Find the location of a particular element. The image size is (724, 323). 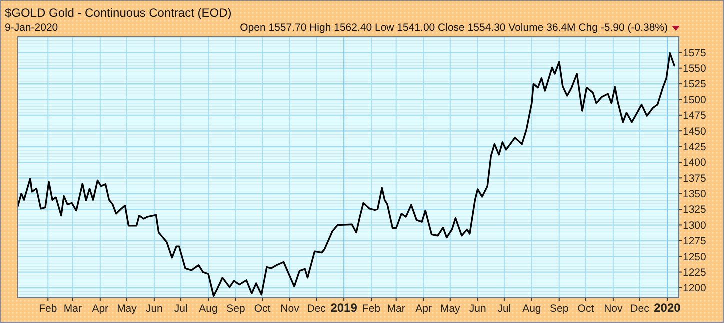

y-tick-label: 1200 is located at coordinates (695, 288).